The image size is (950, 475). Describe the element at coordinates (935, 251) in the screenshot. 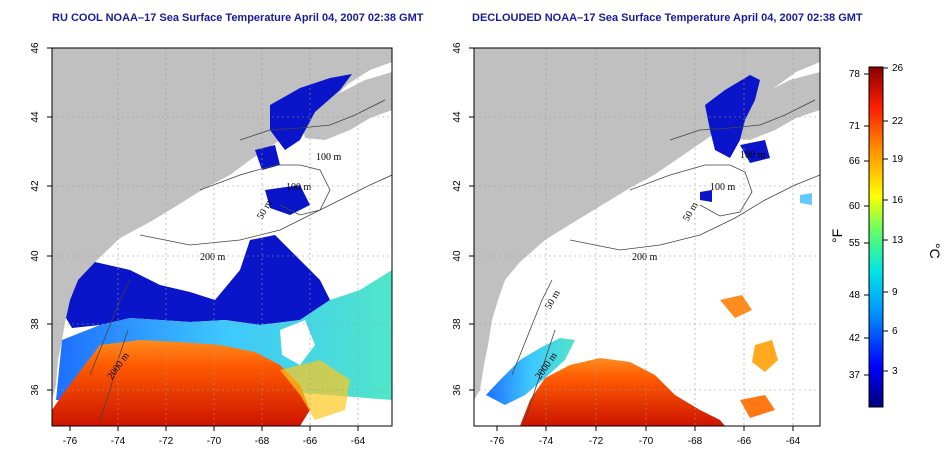

I see `celsius-label: °C` at that location.